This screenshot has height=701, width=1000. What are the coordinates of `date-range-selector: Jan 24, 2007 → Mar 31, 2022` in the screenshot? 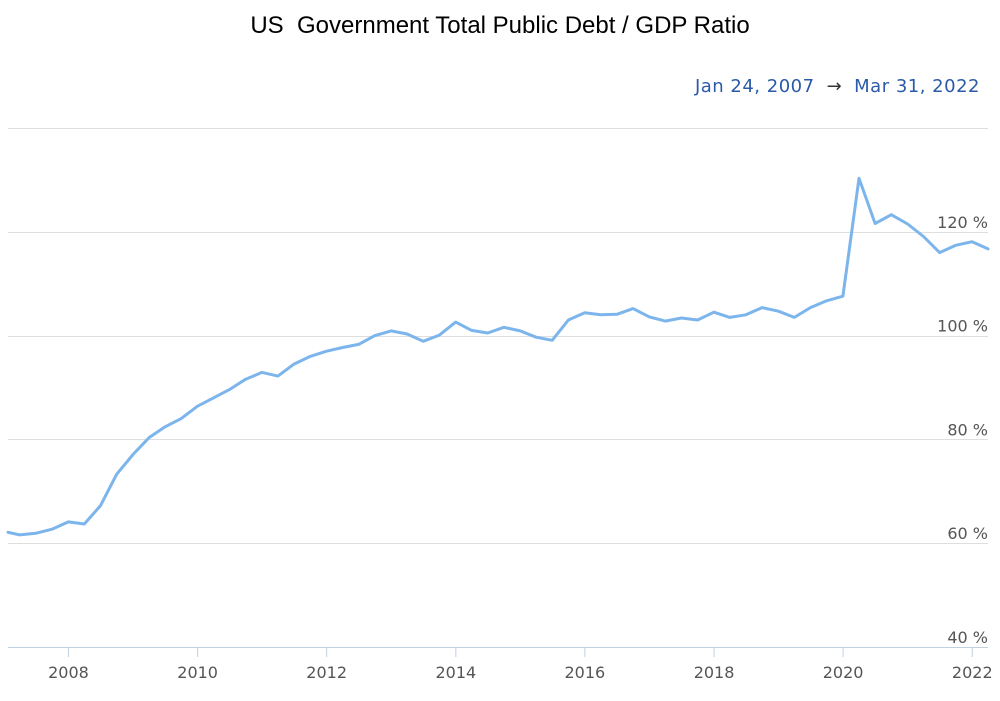 It's located at (837, 86).